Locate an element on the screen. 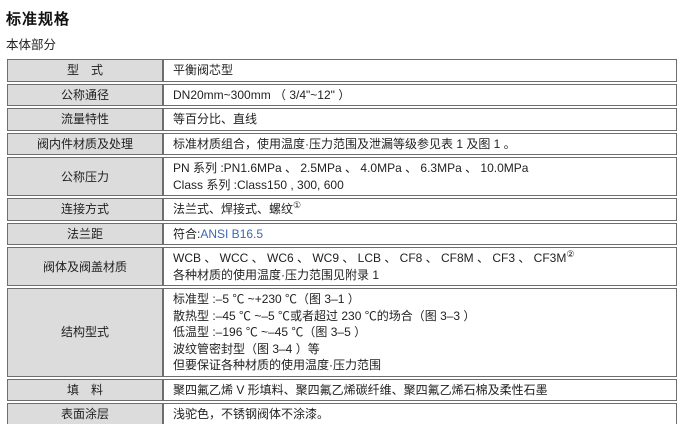 The image size is (680, 424). row-label-packing: 填 料 is located at coordinates (85, 389).